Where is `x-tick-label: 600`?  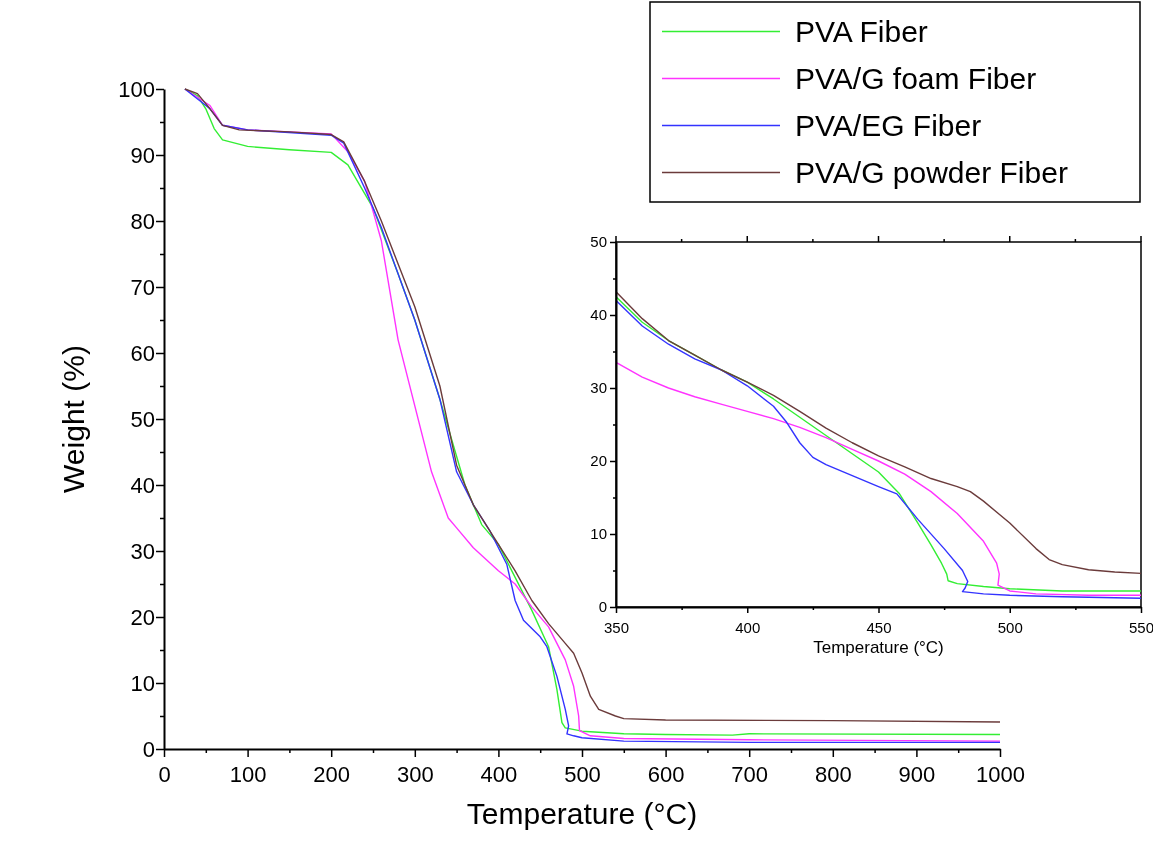
x-tick-label: 600 is located at coordinates (666, 775).